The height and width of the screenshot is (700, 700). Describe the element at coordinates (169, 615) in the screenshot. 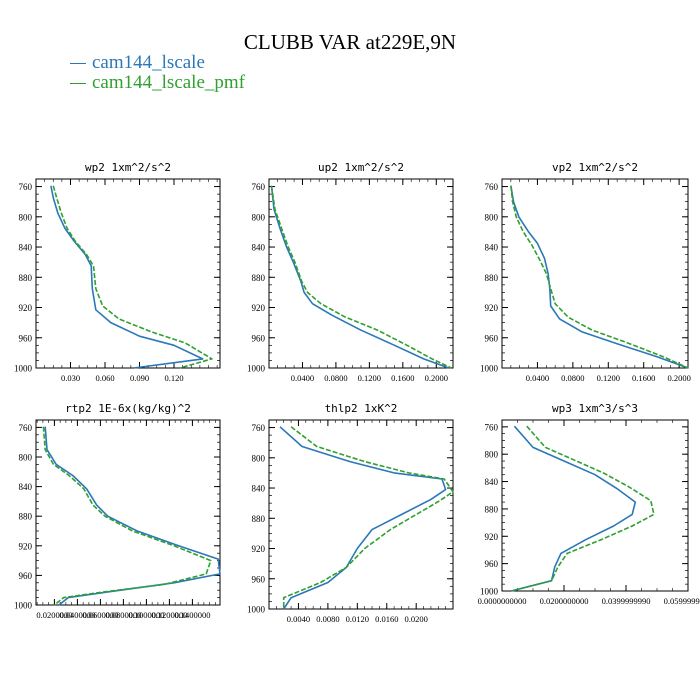

I see `x-tick-label: 0.1200000` at that location.